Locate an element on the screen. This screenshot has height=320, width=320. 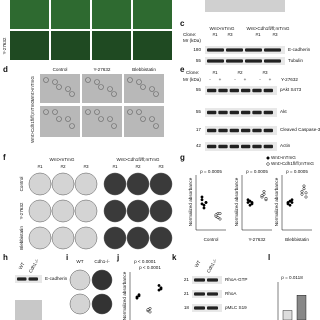
label: Blebbistatin is located at coordinates (21, 238).